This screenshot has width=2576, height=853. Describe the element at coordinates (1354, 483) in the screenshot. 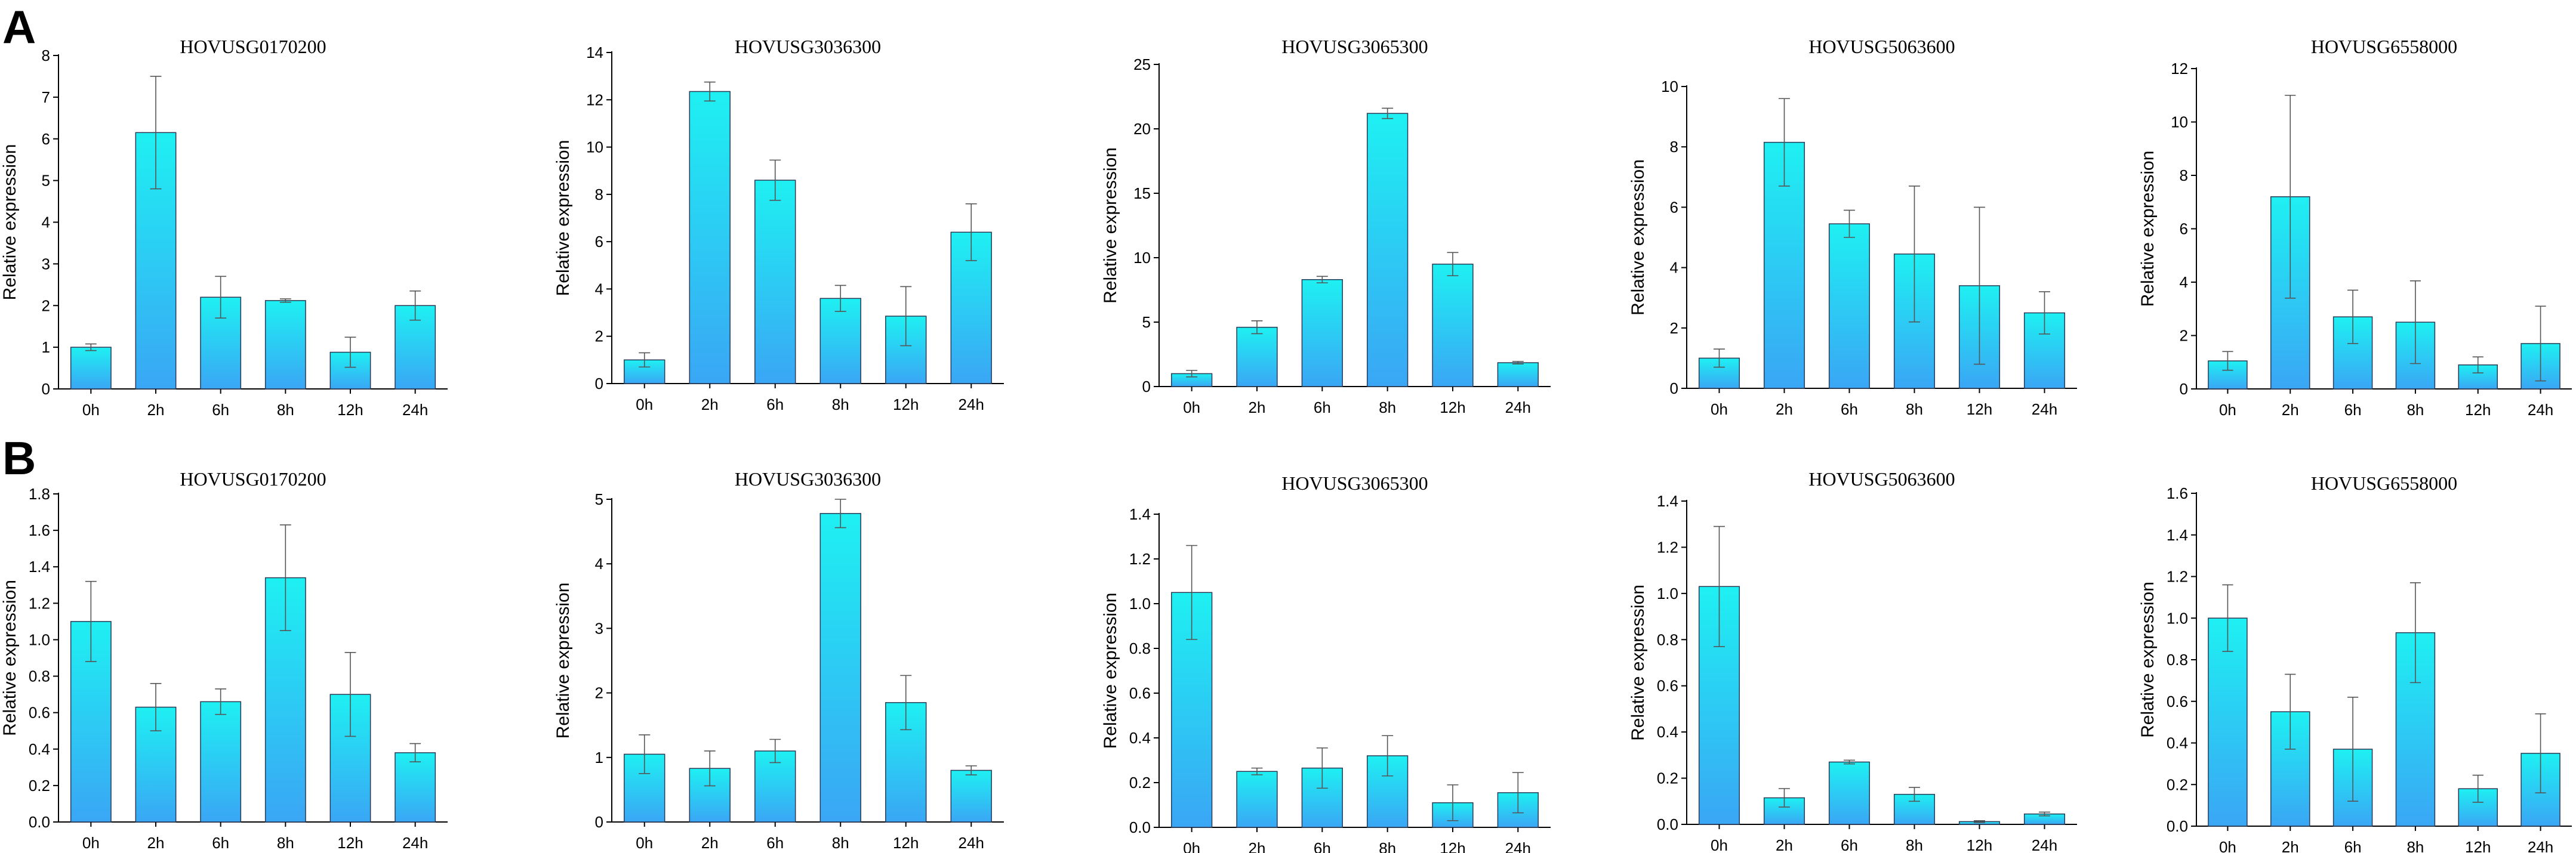

I see `chart-title: HOVUSG3065300` at that location.